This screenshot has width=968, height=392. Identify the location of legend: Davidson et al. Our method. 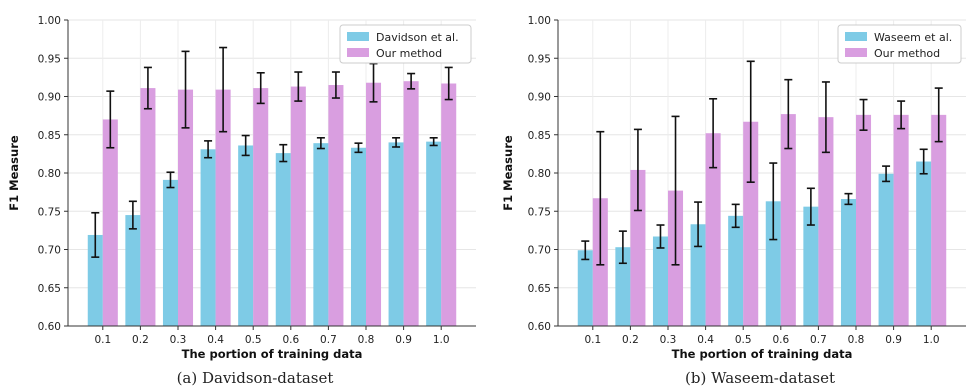
(405, 44).